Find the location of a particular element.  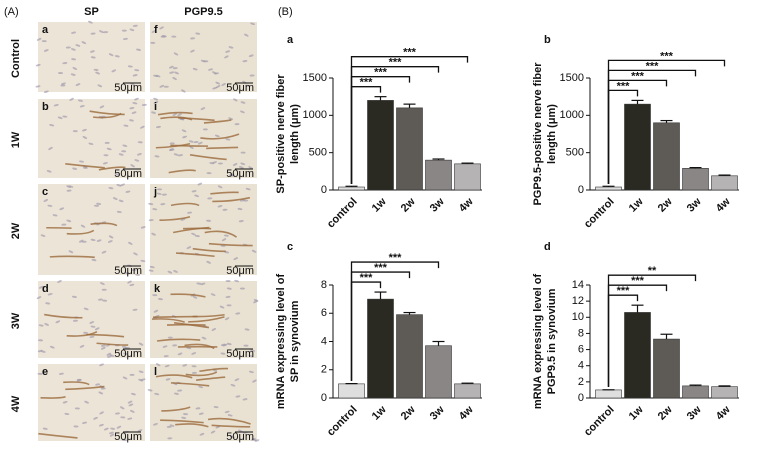

panel-label: (B) is located at coordinates (285, 12).